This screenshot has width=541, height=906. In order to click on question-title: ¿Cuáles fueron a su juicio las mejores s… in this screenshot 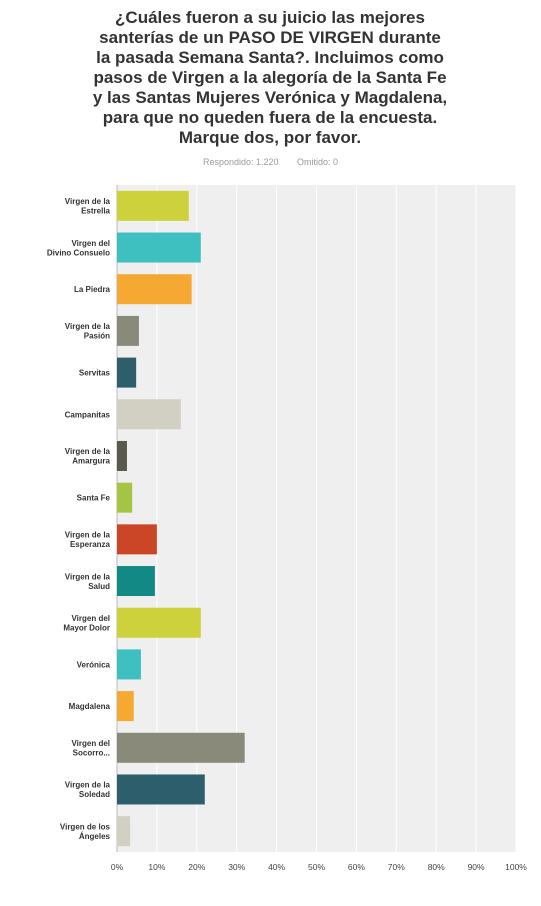, I will do `click(270, 77)`.